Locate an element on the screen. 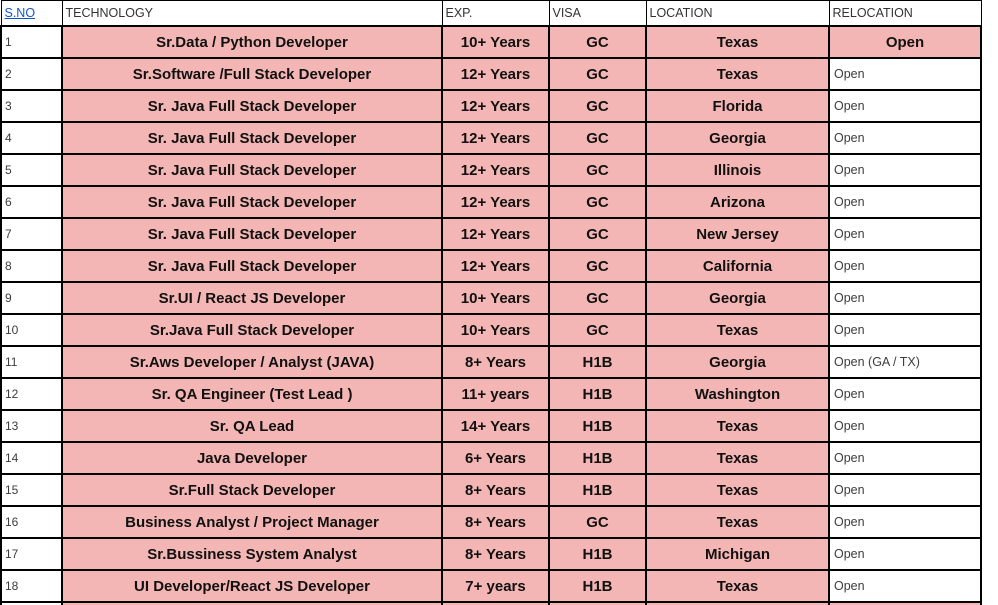 This screenshot has width=998, height=605. location-header: LOCATION is located at coordinates (737, 13).